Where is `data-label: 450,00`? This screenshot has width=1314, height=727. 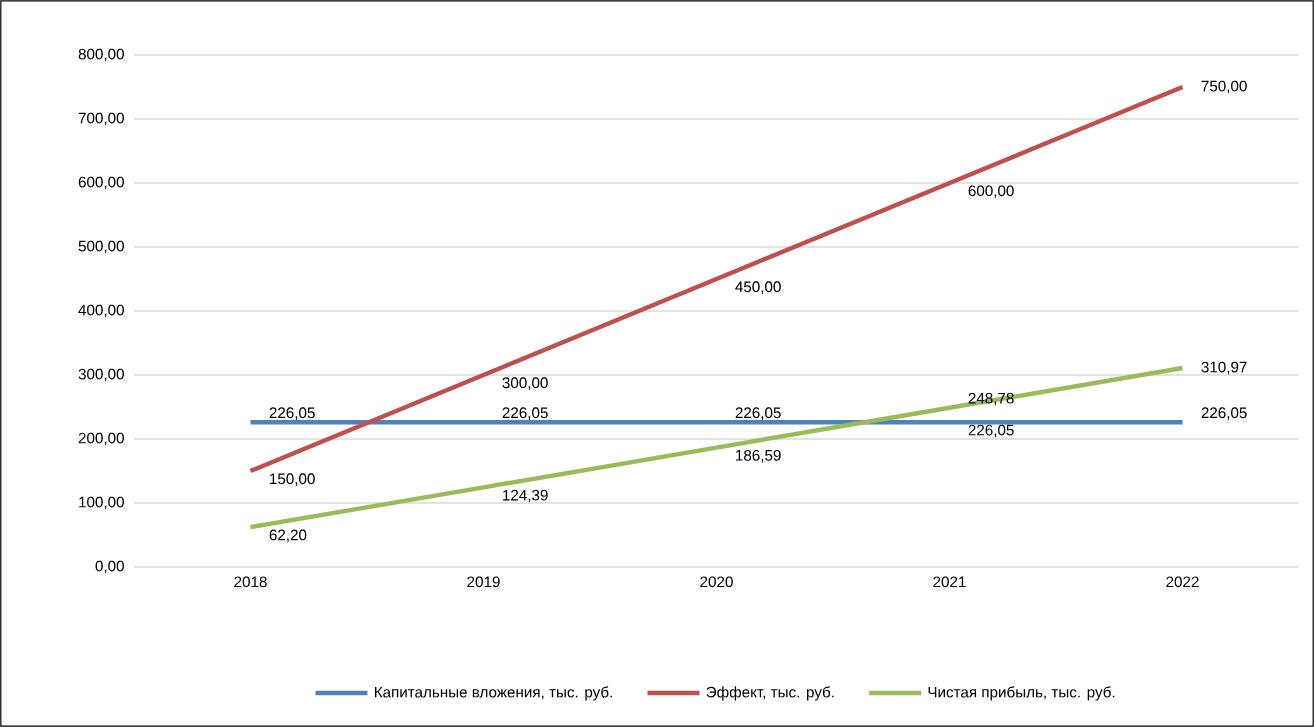 data-label: 450,00 is located at coordinates (758, 287).